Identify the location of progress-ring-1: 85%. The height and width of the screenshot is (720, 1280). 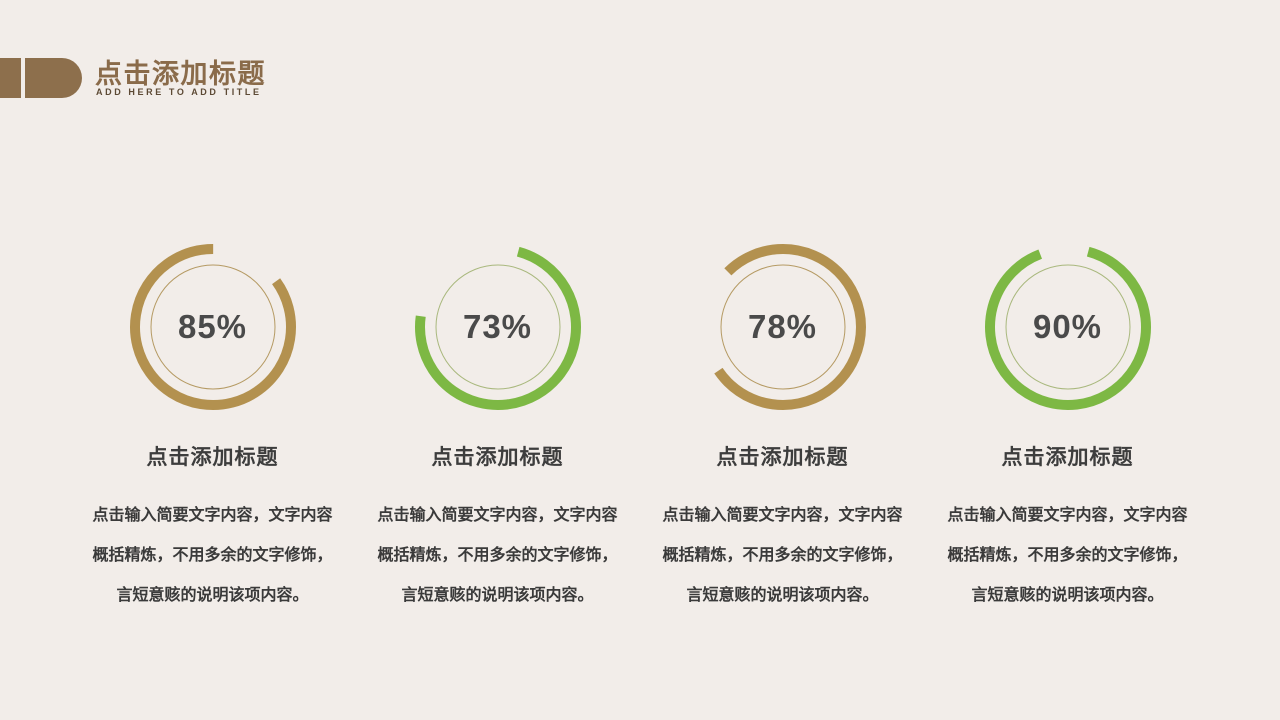
(213, 327).